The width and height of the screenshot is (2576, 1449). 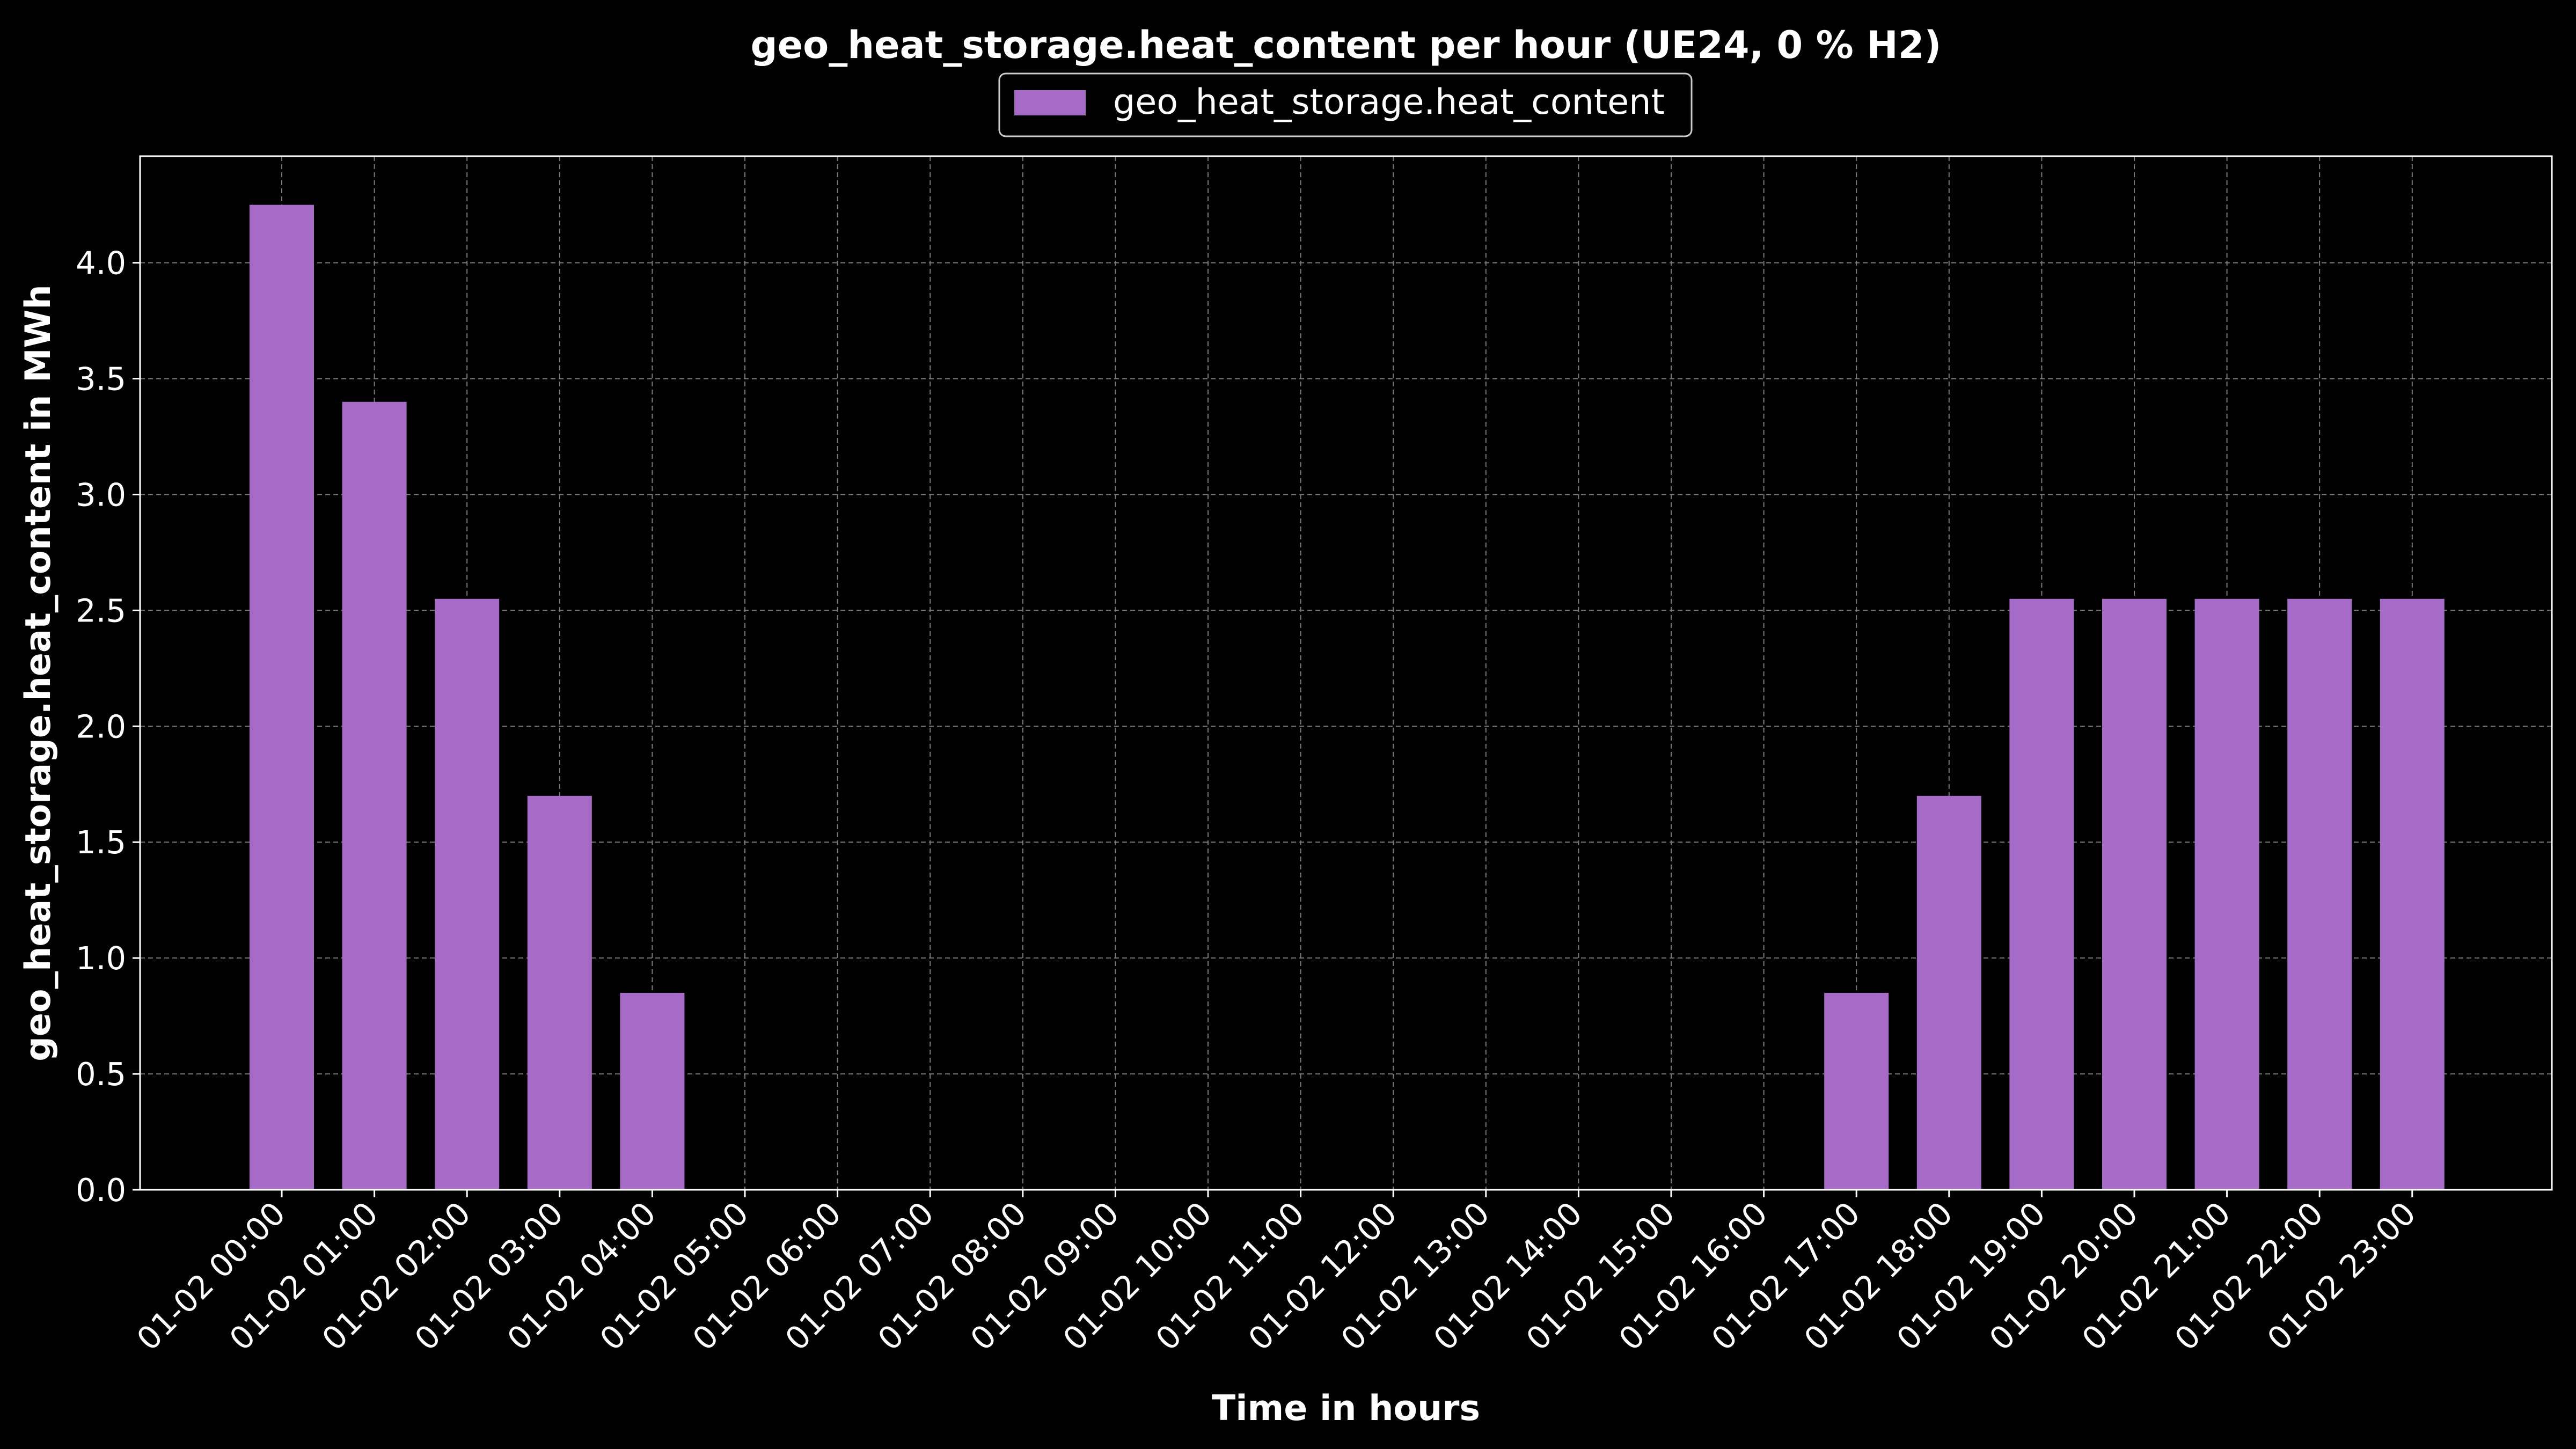 I want to click on x-axis-label: Time in hours, so click(x=1346, y=1408).